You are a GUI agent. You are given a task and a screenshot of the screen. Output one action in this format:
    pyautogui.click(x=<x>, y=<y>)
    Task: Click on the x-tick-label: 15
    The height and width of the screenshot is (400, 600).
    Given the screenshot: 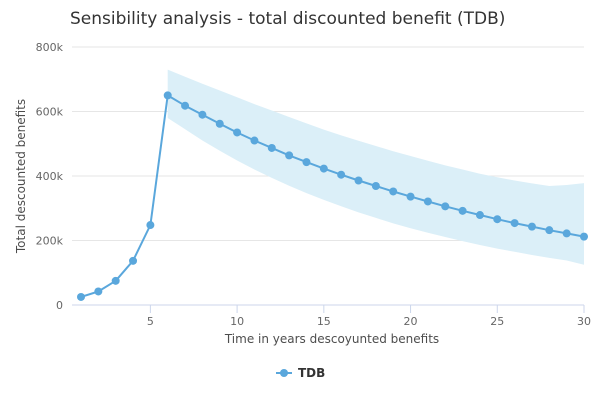 What is the action you would take?
    pyautogui.click(x=324, y=321)
    